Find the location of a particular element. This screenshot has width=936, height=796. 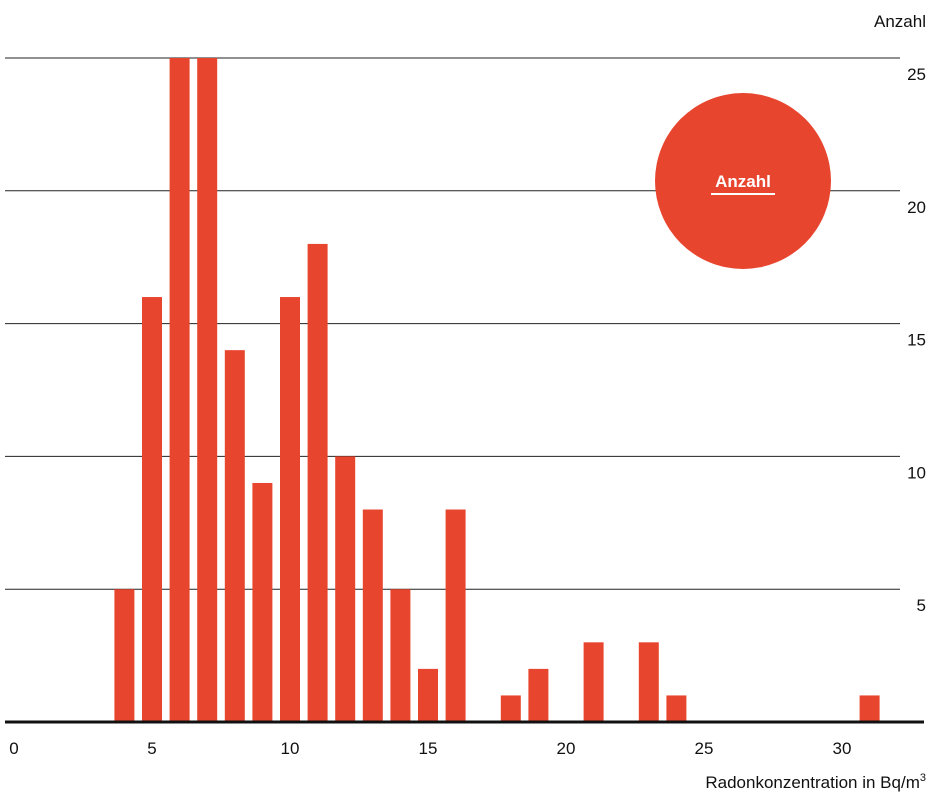

x-tick-label: 0 is located at coordinates (13, 748).